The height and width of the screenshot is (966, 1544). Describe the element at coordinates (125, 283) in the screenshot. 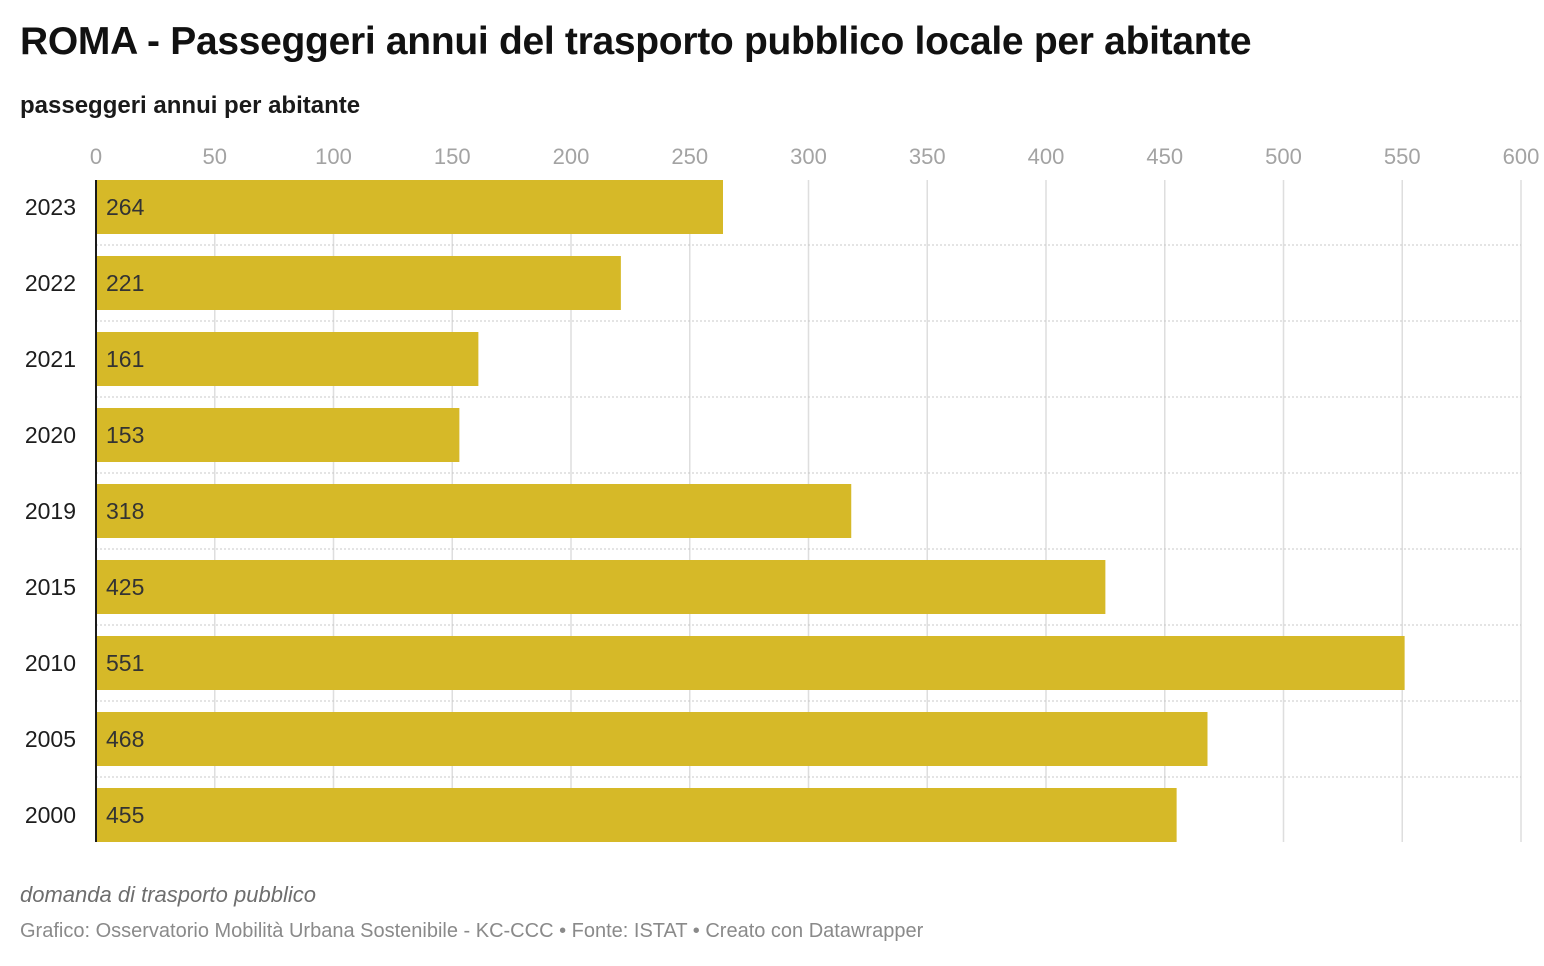

I see `value-label: 221` at that location.